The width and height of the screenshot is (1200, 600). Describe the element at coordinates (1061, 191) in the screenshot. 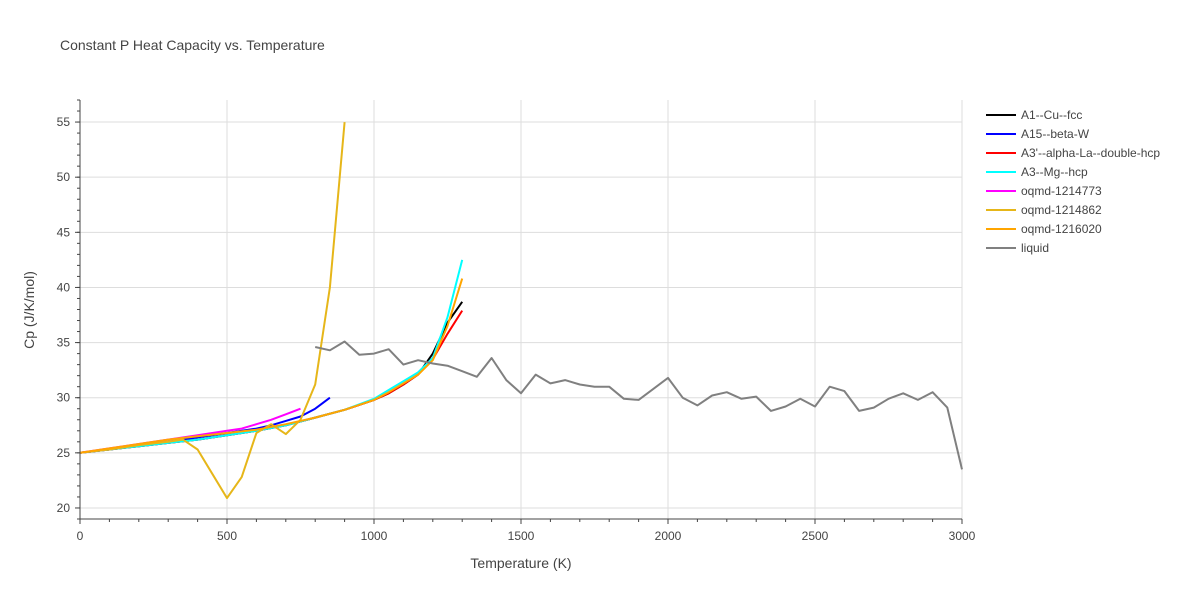

I see `legend-label-4: oqmd-1214773` at that location.